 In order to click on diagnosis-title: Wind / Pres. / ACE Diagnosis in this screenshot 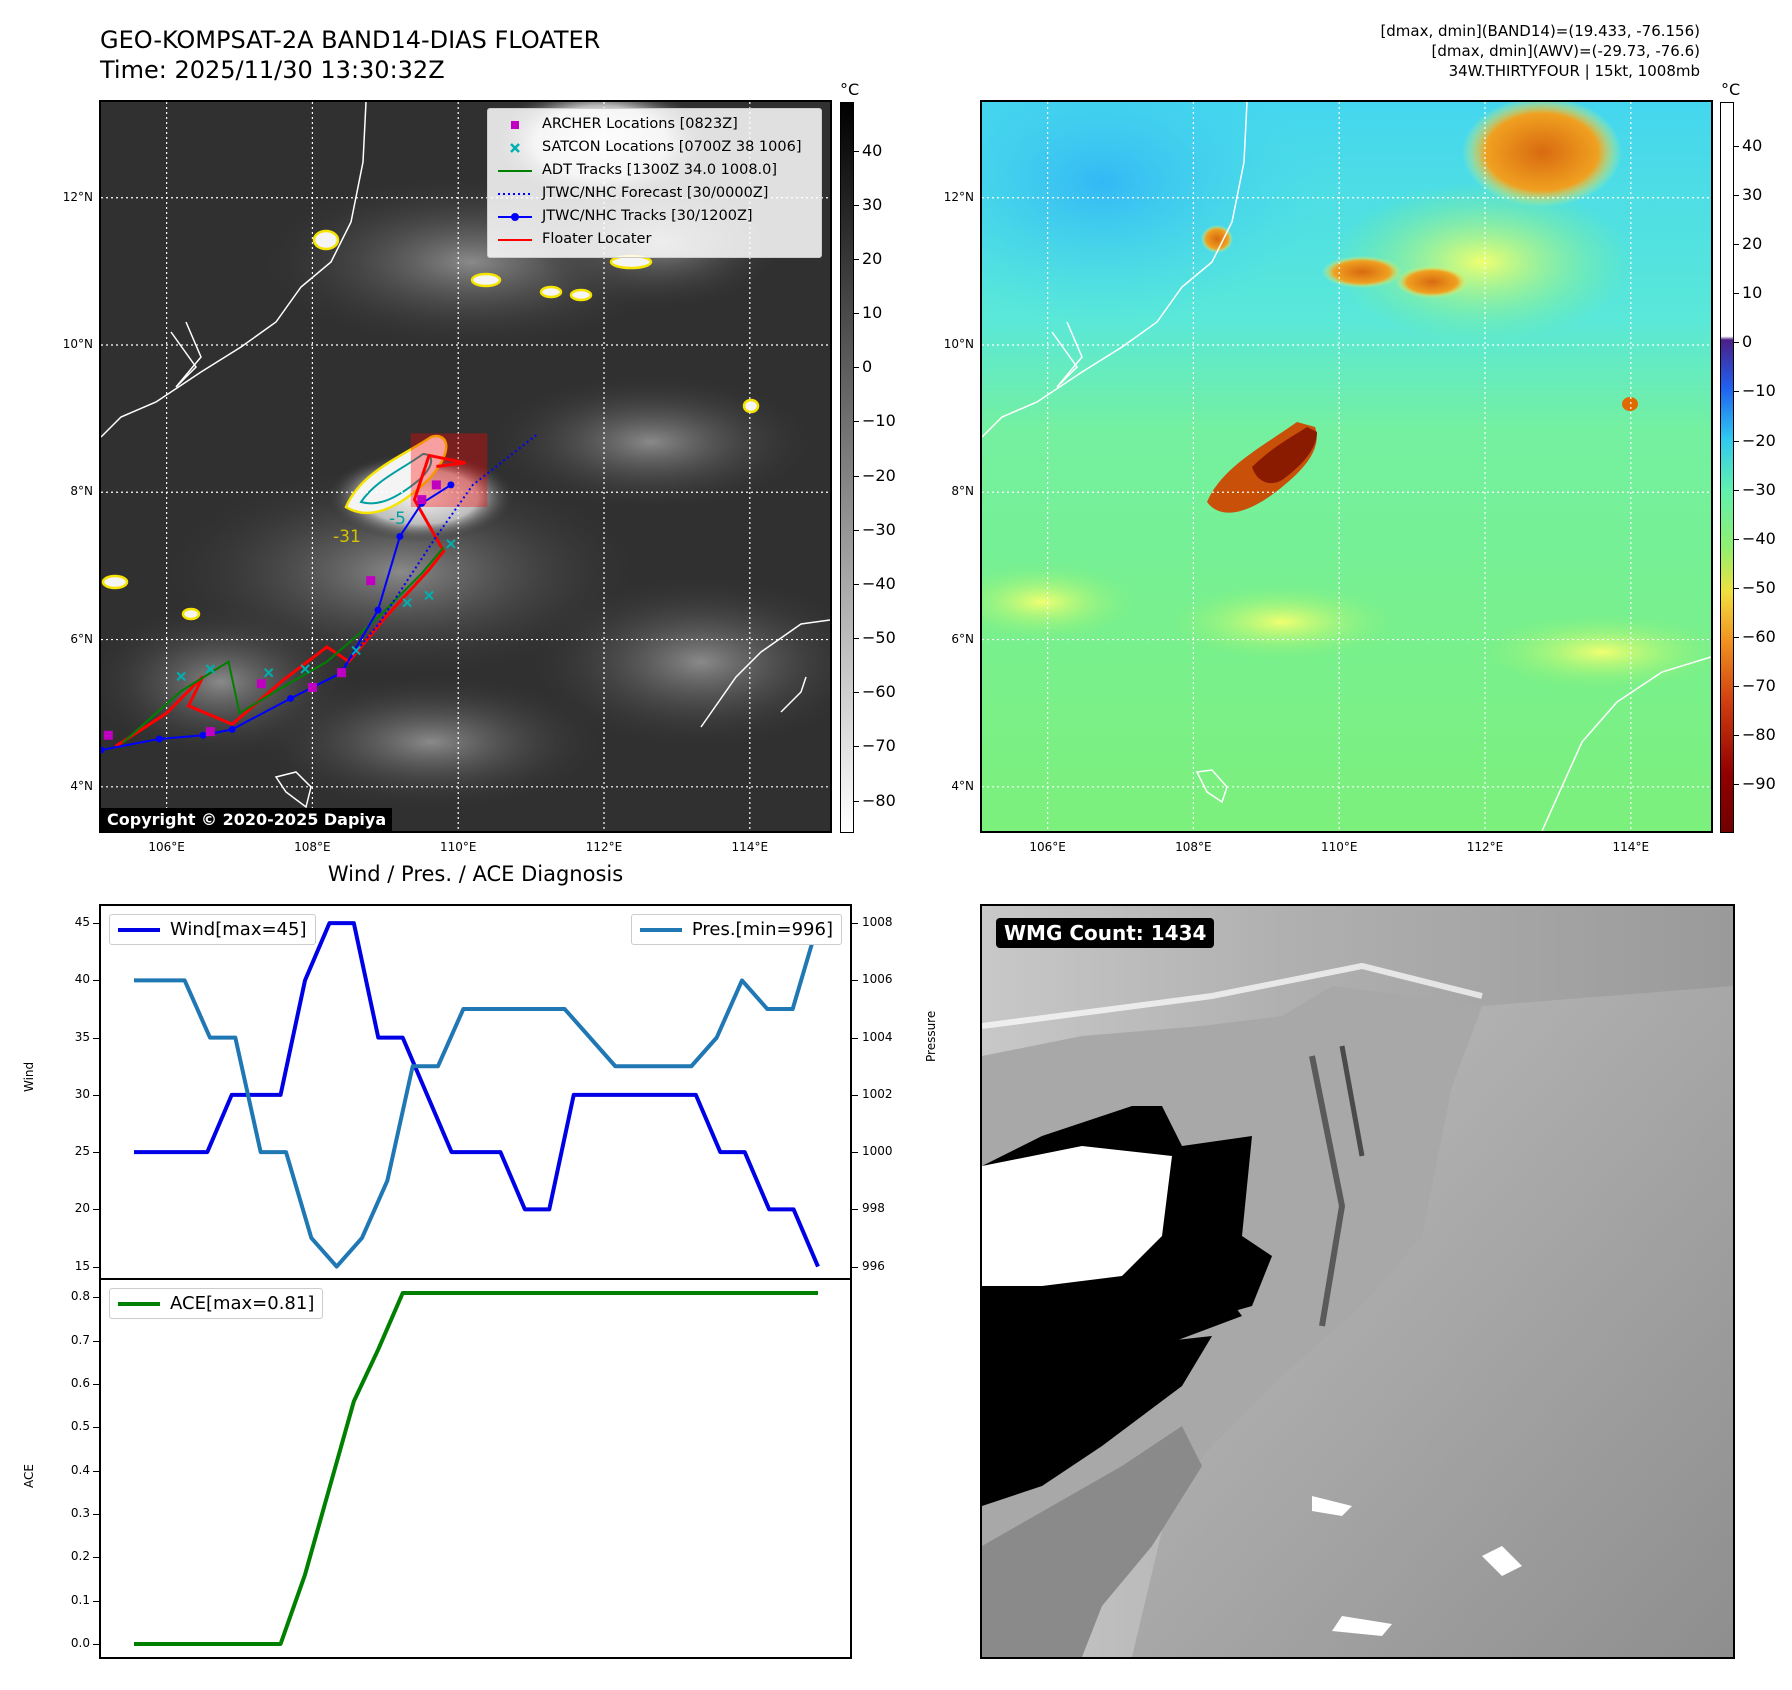, I will do `click(475, 874)`.